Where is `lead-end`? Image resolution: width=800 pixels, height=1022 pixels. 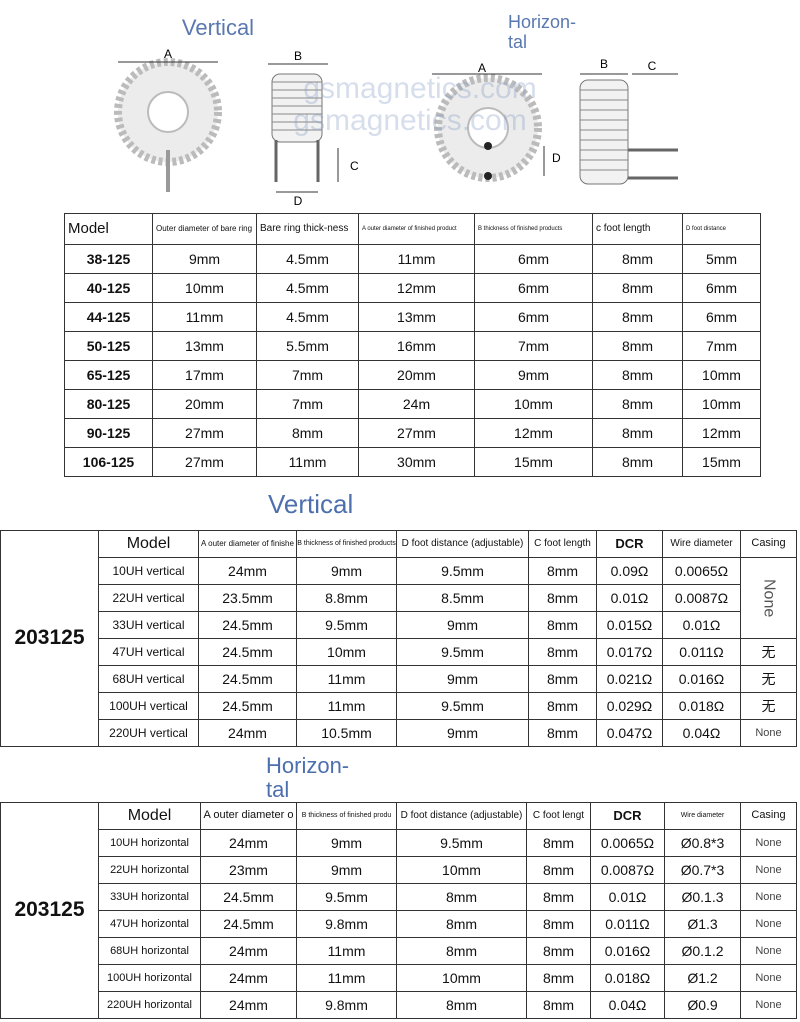 lead-end is located at coordinates (488, 176).